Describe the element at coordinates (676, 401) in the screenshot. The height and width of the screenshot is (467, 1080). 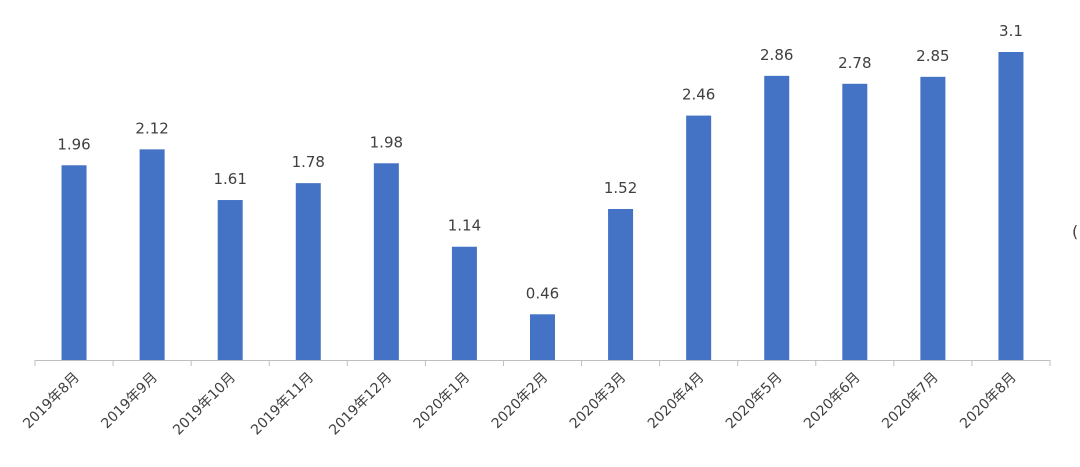
I see `x-axis-category-label: 2020年4月` at that location.